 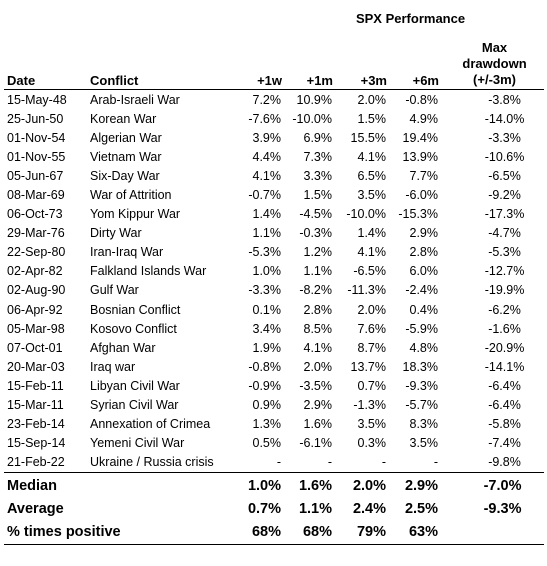 I want to click on three-month-cell: 7.6%, so click(x=372, y=328).